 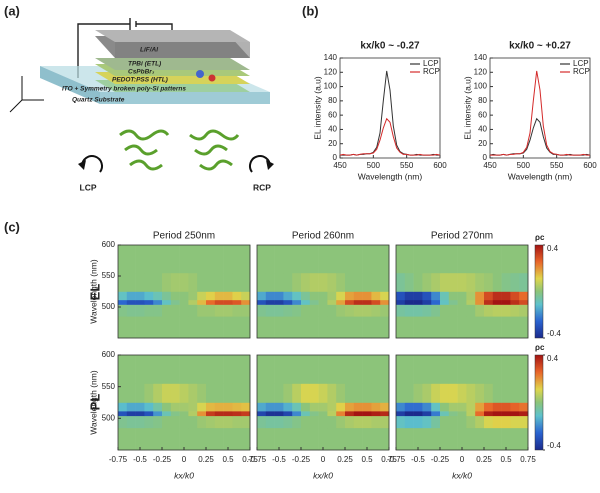 What do you see at coordinates (141, 95) in the screenshot?
I see `device-diagram` at bounding box center [141, 95].